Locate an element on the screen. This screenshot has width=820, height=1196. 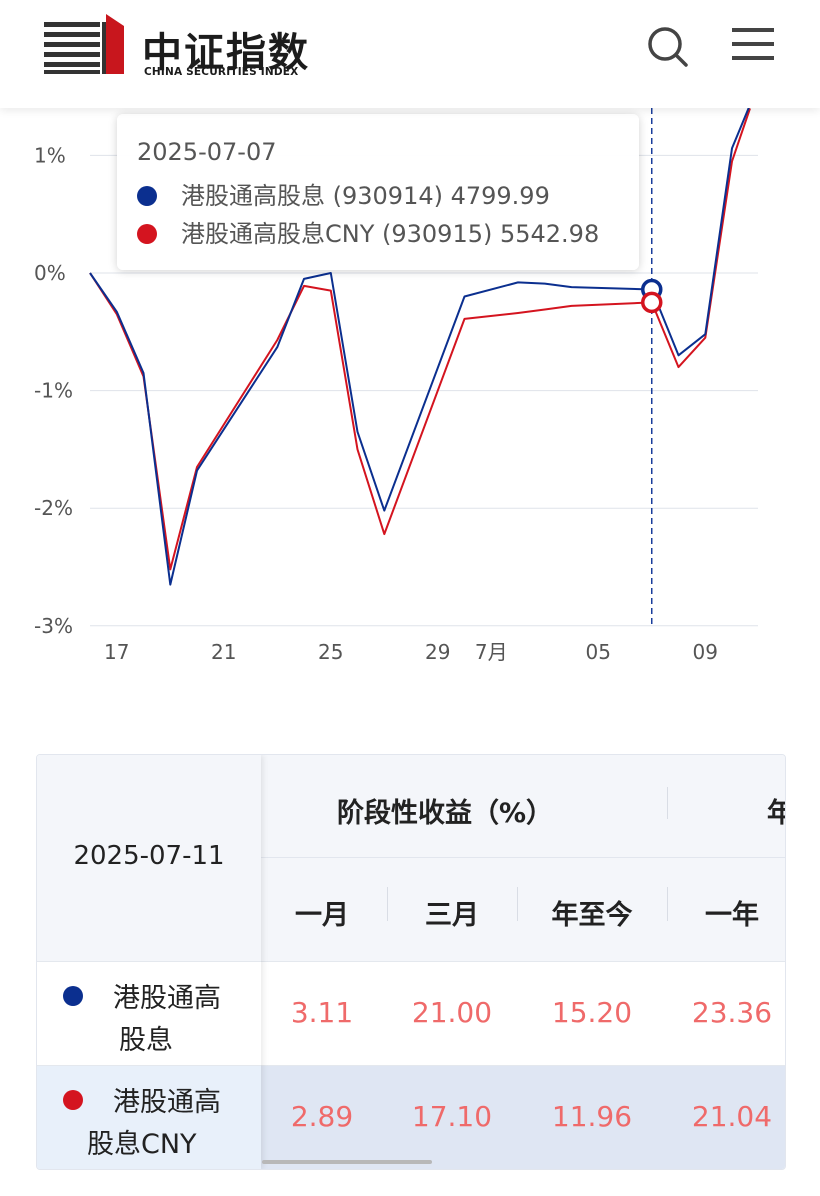
menu-button is located at coordinates (753, 44).